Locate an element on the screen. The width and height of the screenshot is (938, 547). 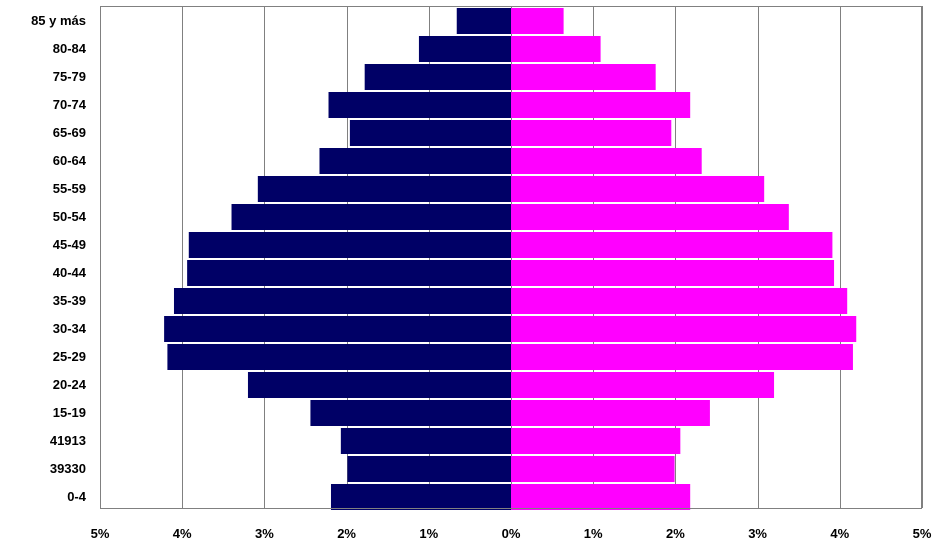
category-label: 75-79 is located at coordinates (69, 76).